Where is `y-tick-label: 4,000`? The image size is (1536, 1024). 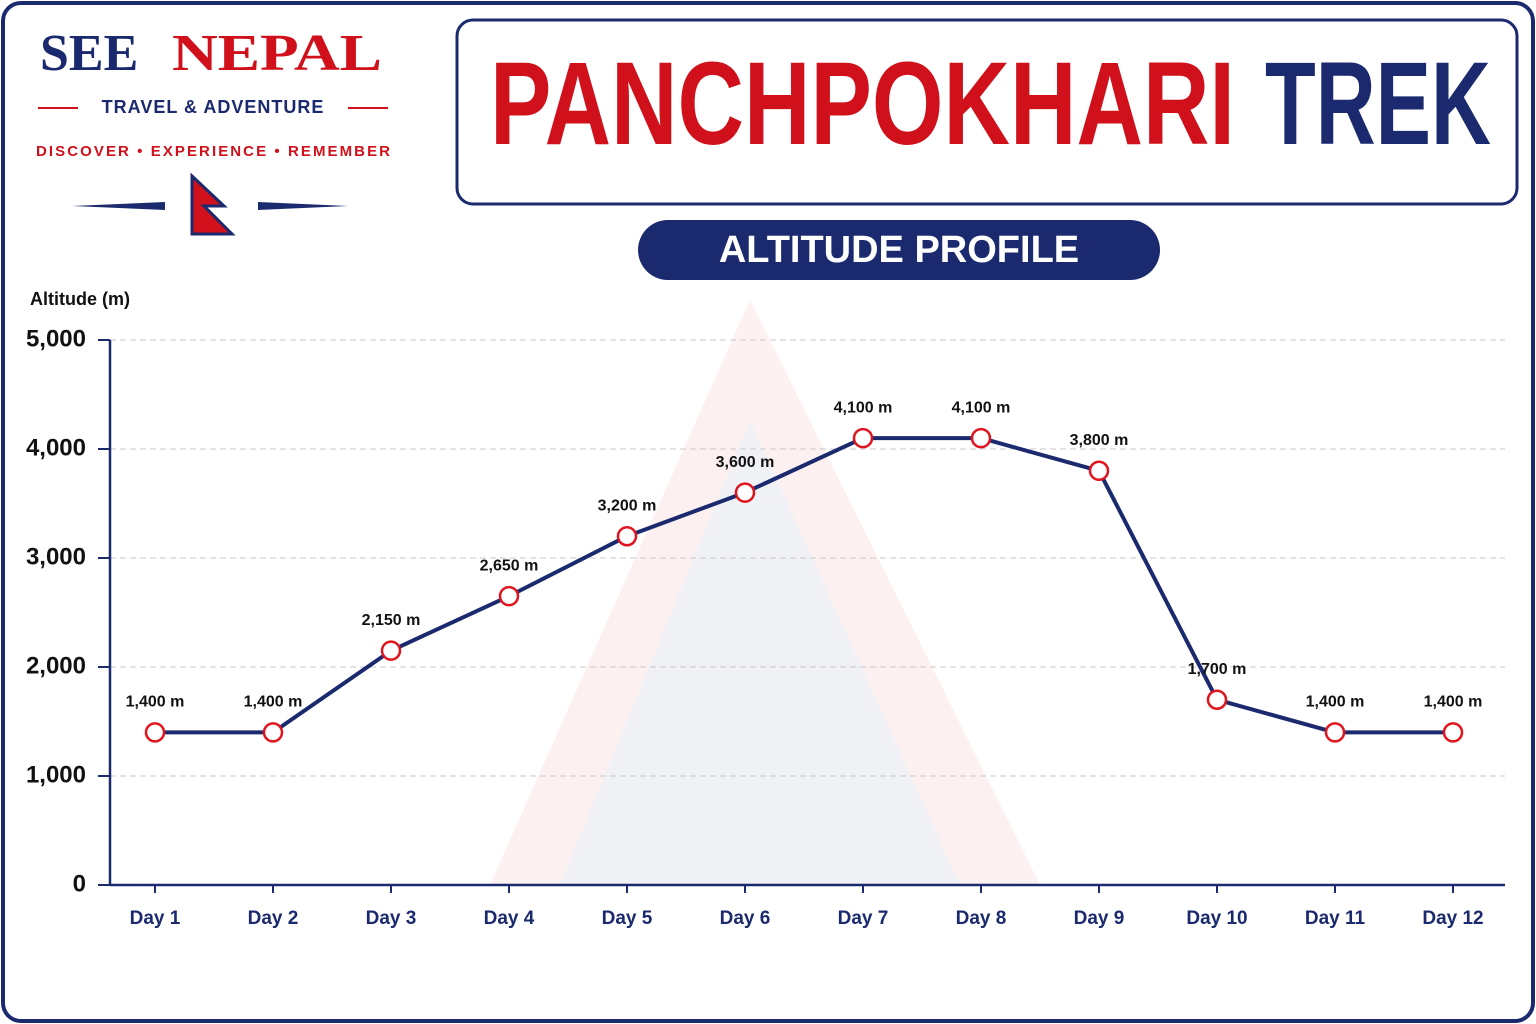
y-tick-label: 4,000 is located at coordinates (56, 447).